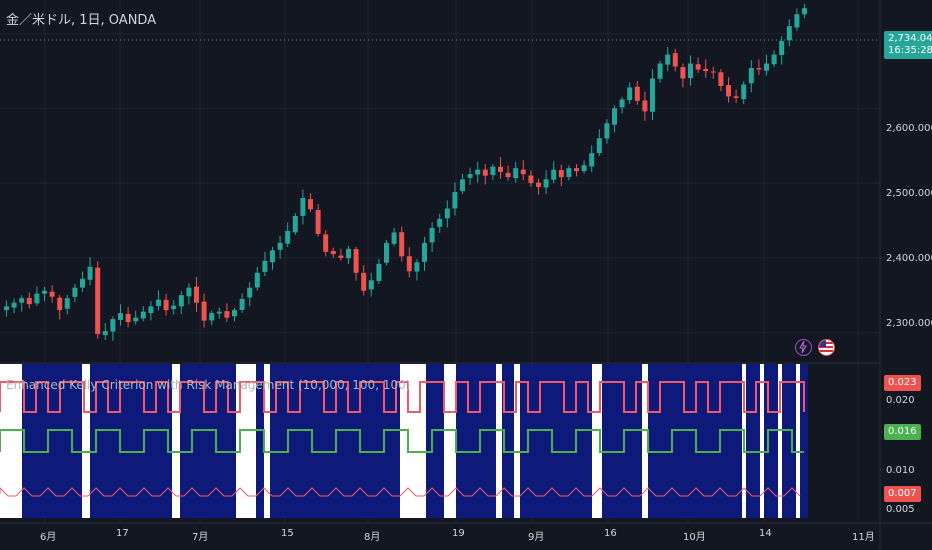  What do you see at coordinates (803, 347) in the screenshot?
I see `lightning-icon` at bounding box center [803, 347].